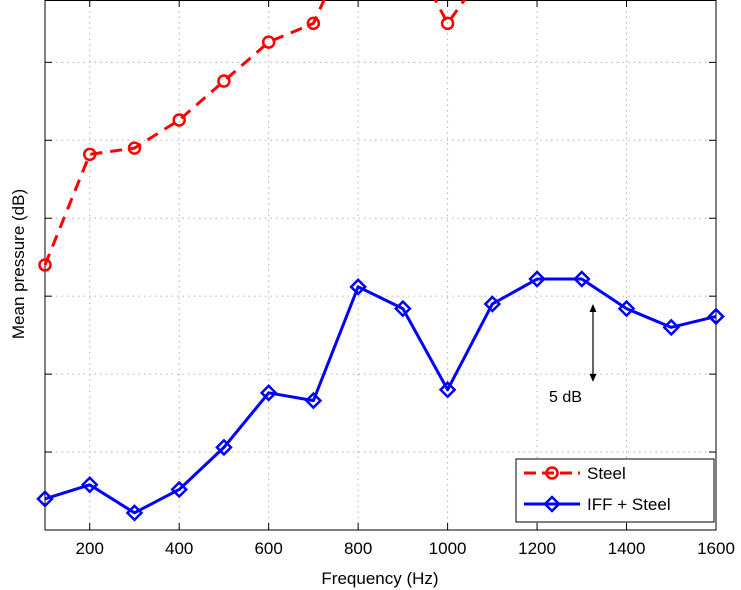 The image size is (741, 590). I want to click on scale-annotation: 5 dB, so click(573, 354).